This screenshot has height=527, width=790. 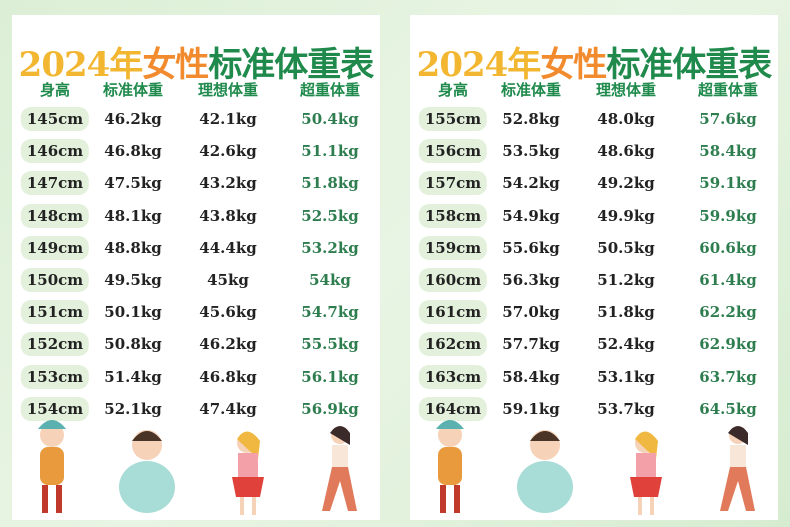 I want to click on cell: 156cm, so click(x=453, y=151).